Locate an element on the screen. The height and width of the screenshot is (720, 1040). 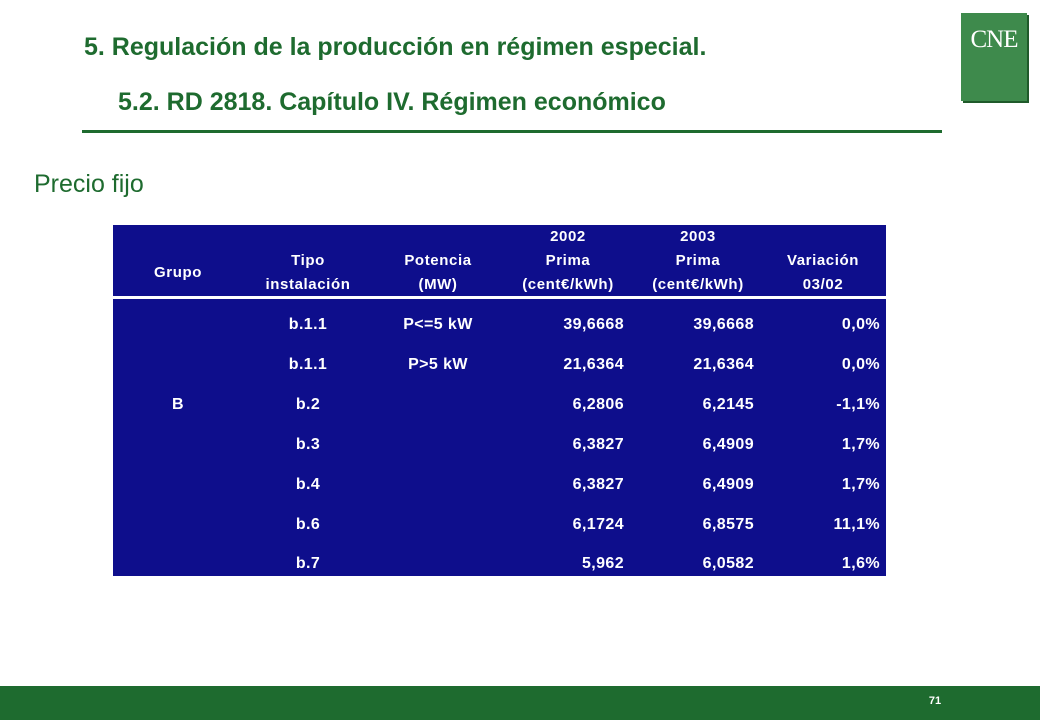
cell-prima-2003: 6,8575 is located at coordinates (728, 524).